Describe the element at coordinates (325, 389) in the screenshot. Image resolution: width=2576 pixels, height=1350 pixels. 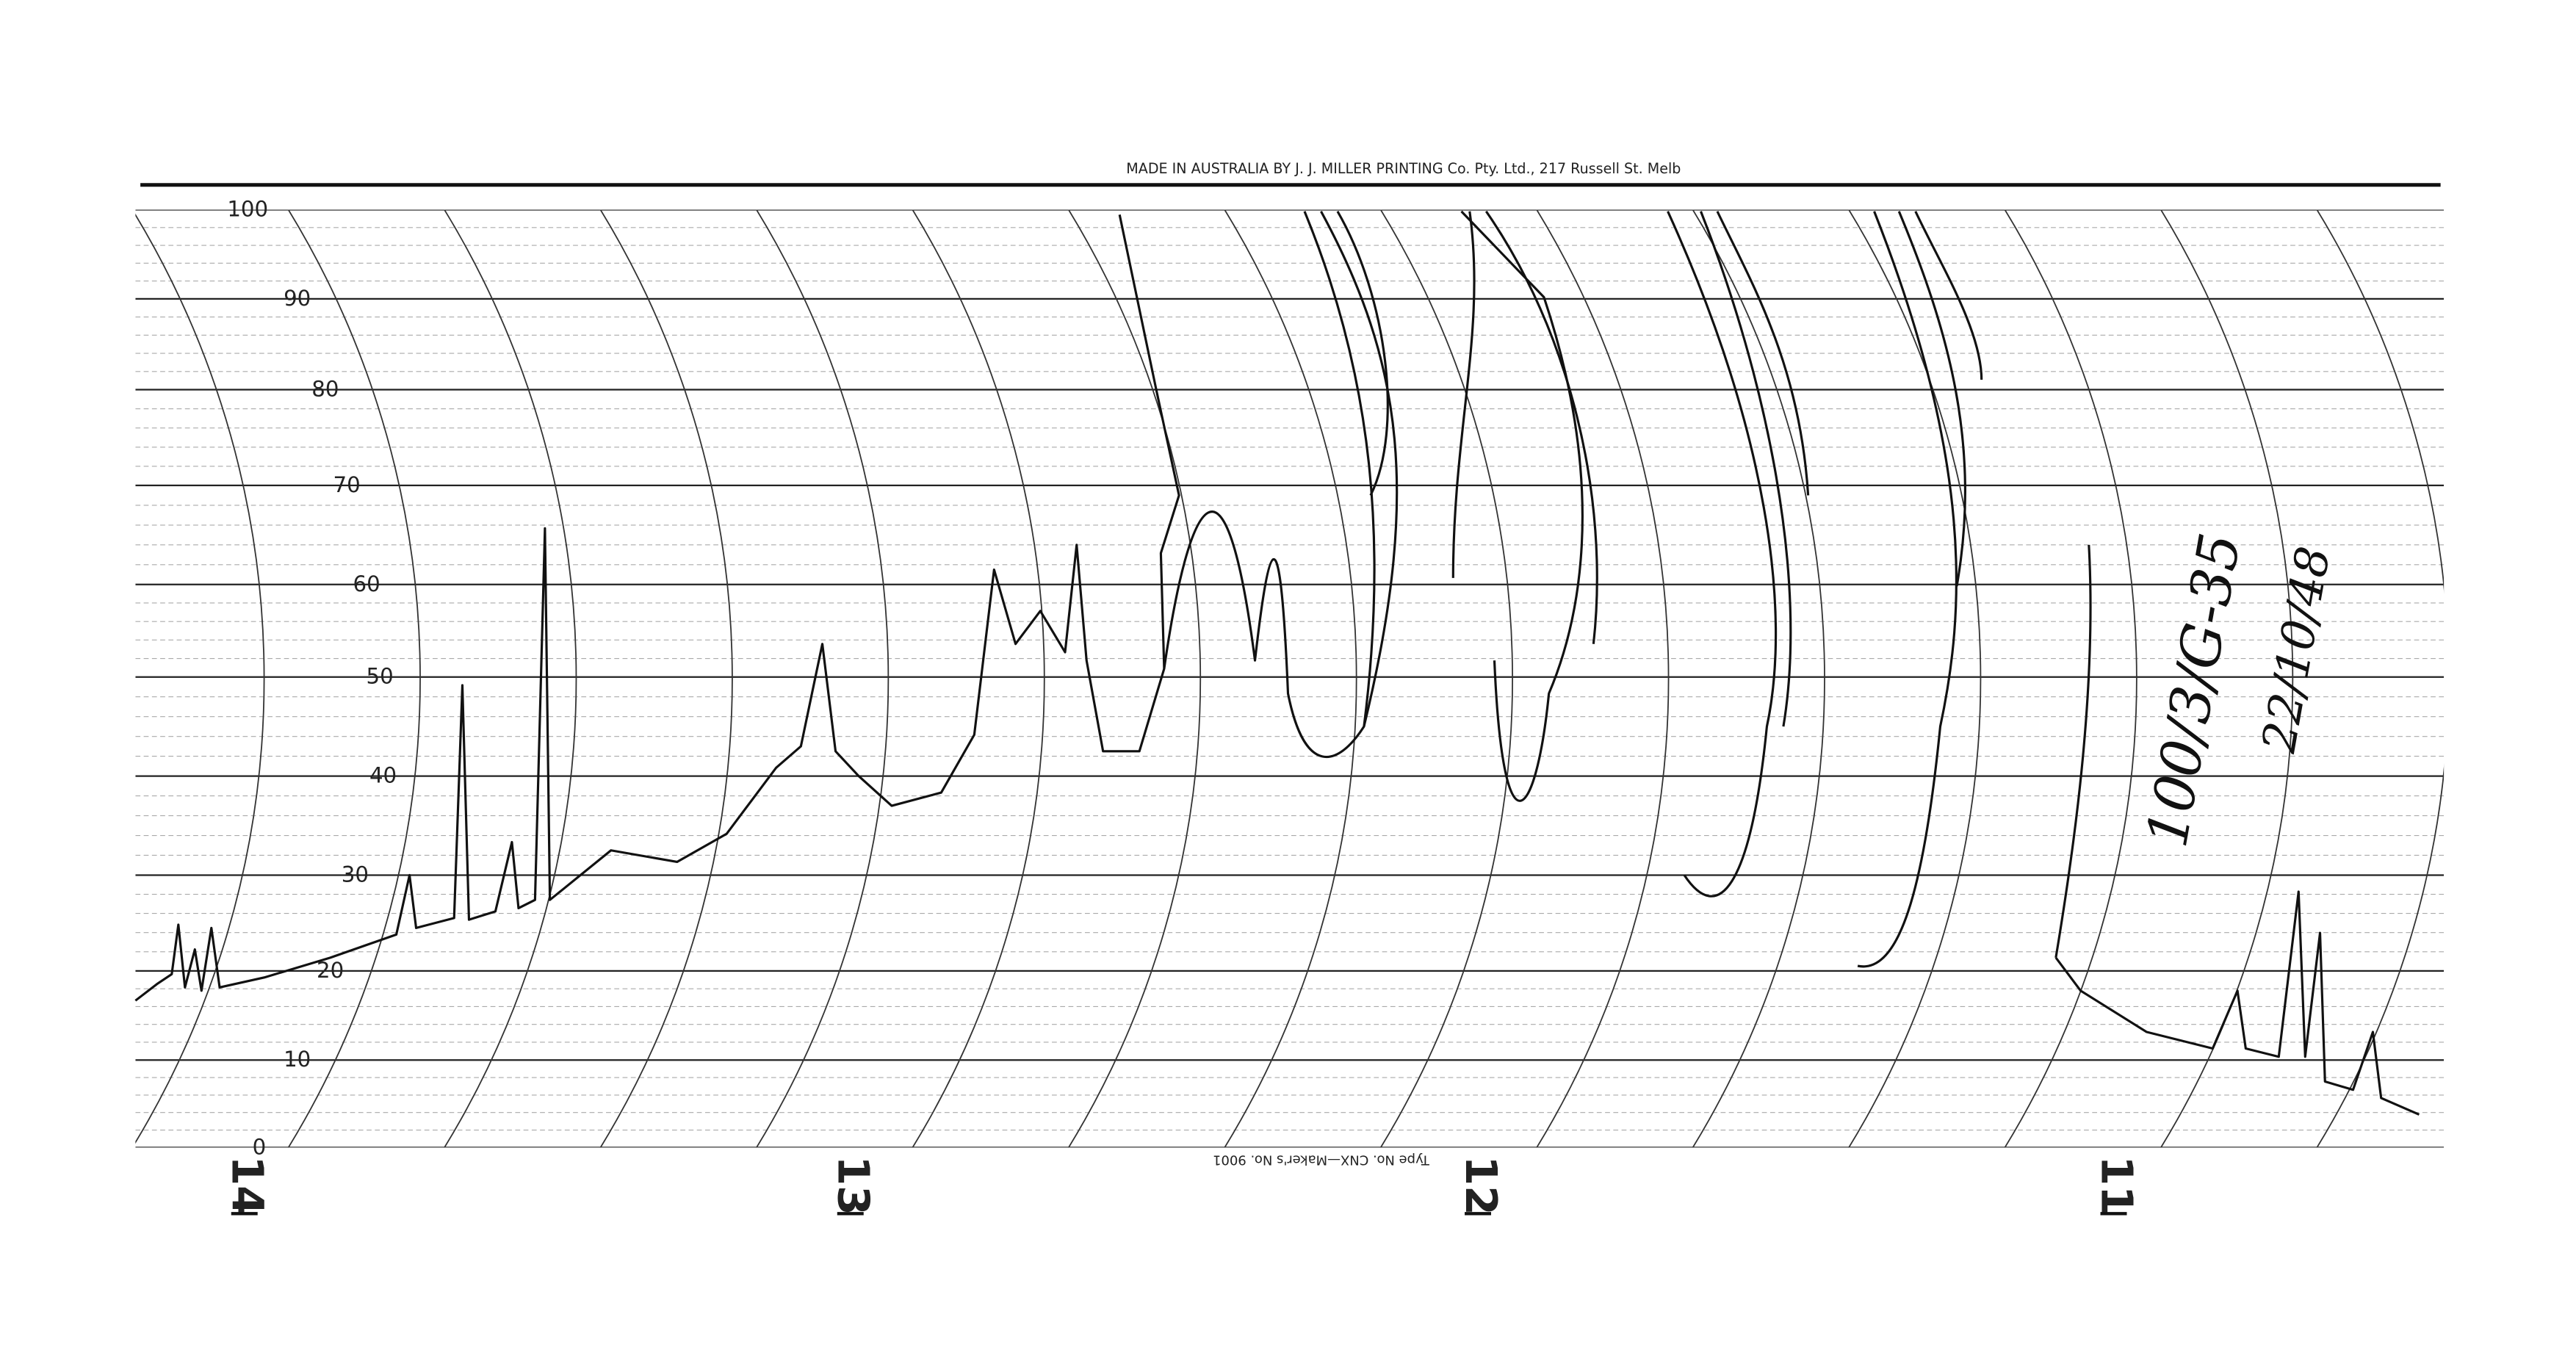
I see `scale-label: 80` at that location.